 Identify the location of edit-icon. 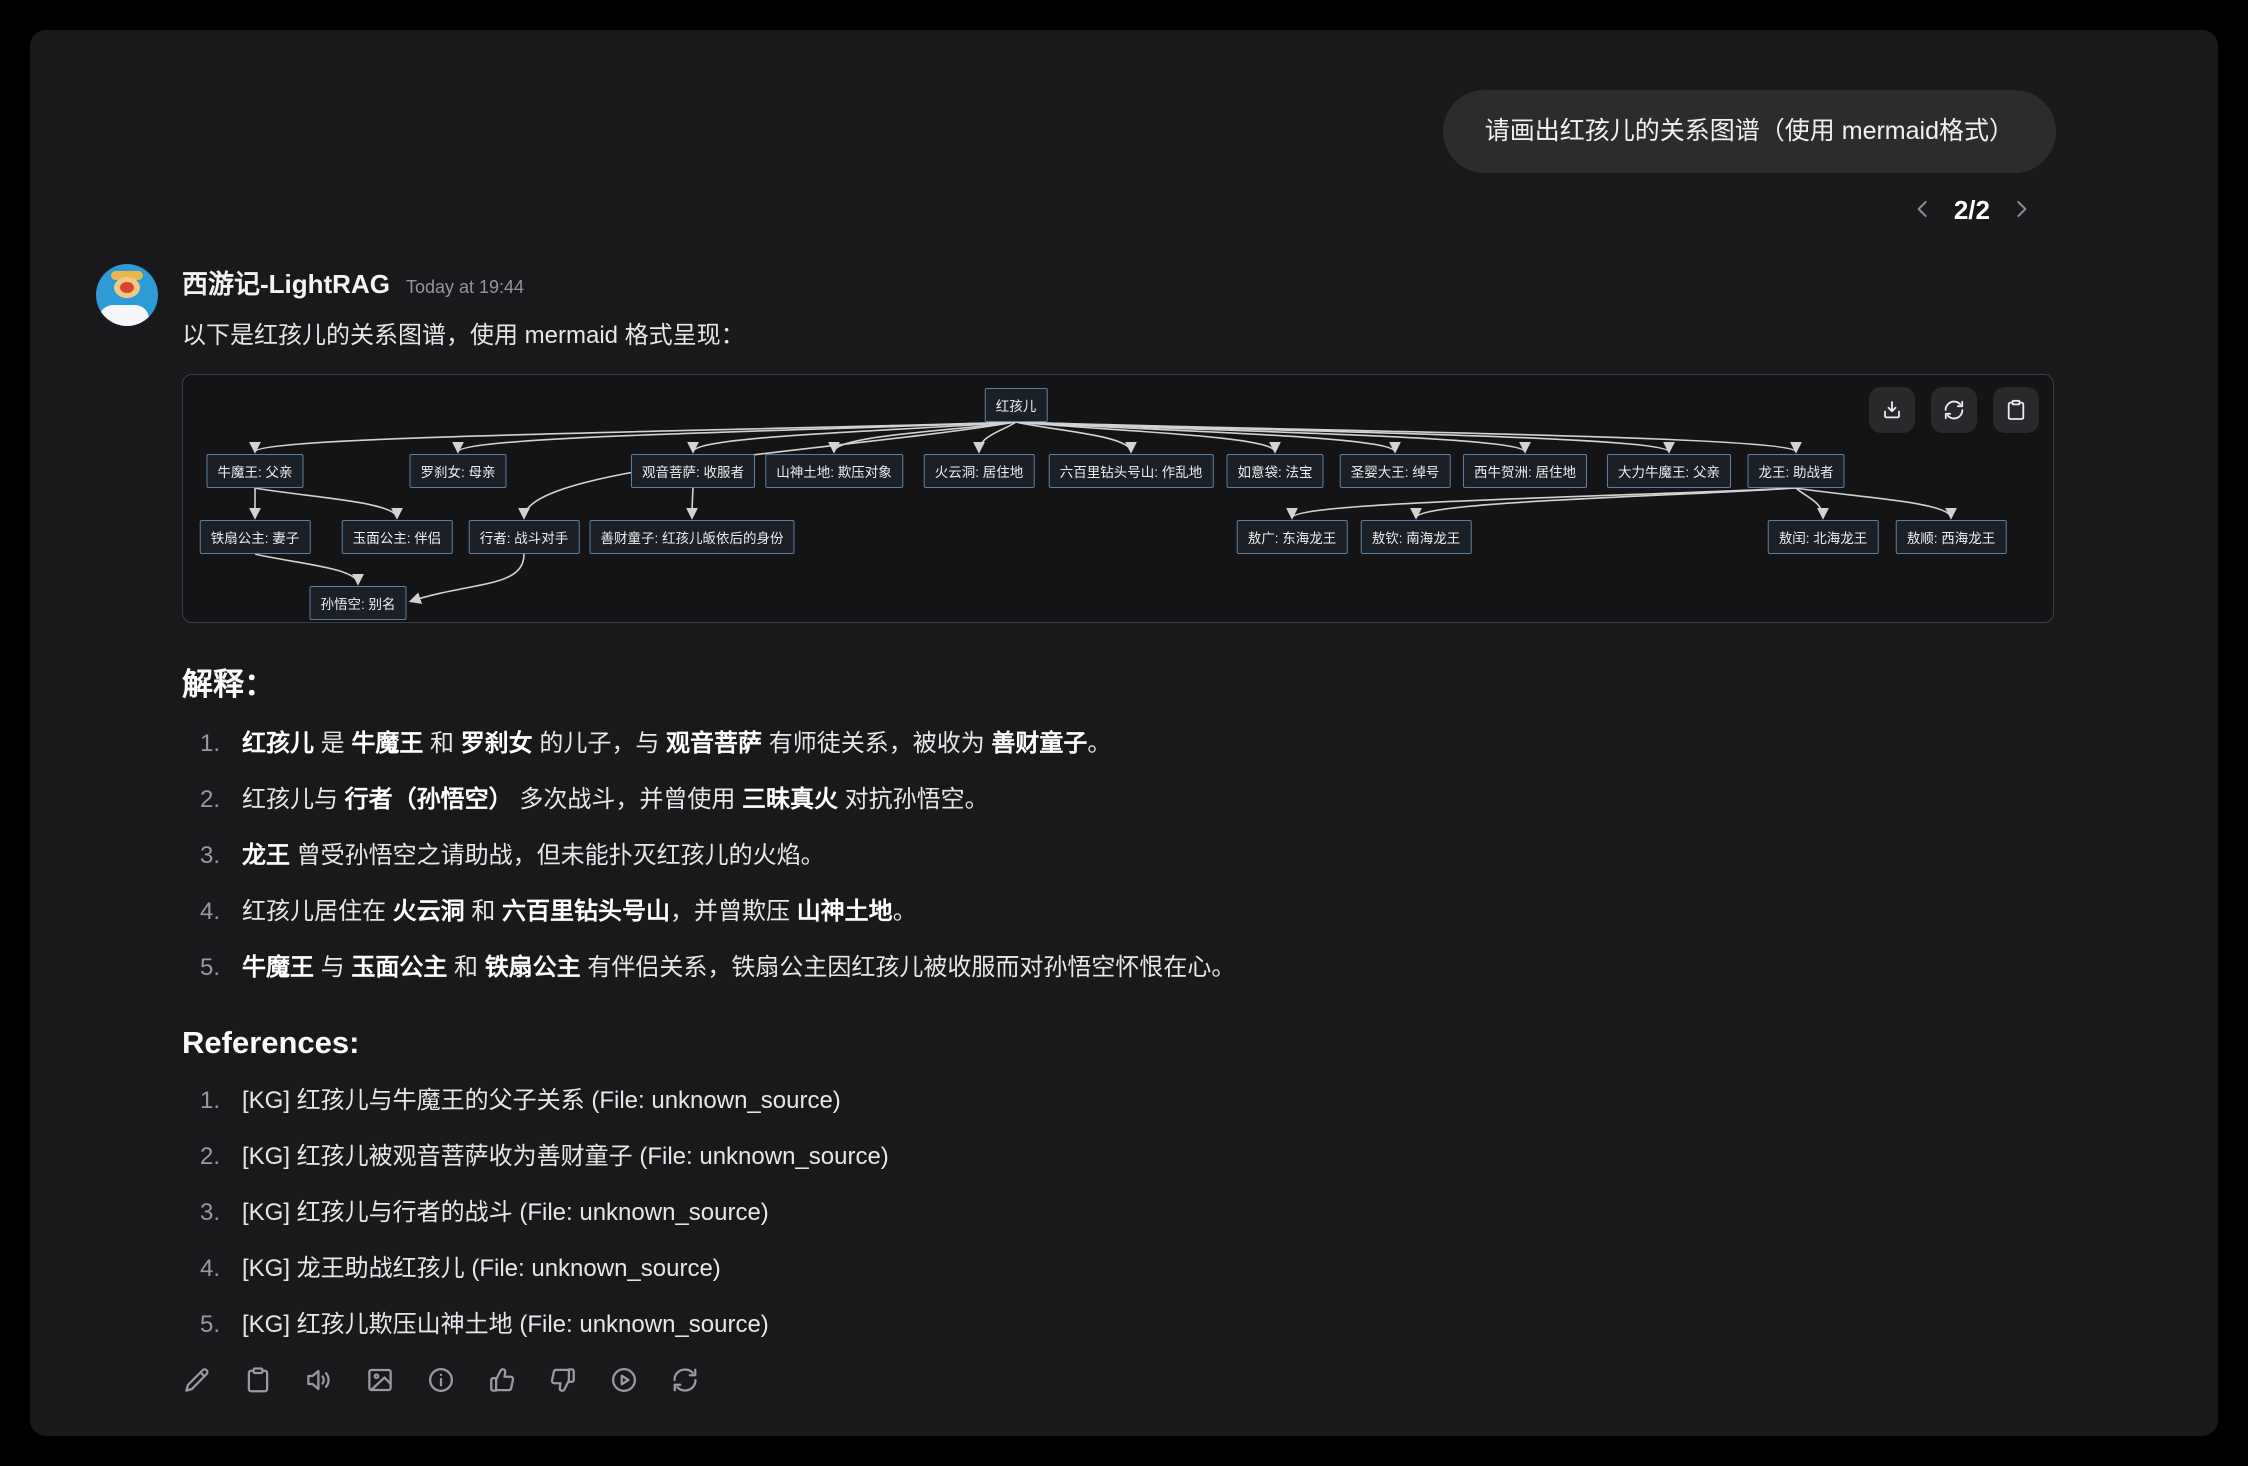
(197, 1380).